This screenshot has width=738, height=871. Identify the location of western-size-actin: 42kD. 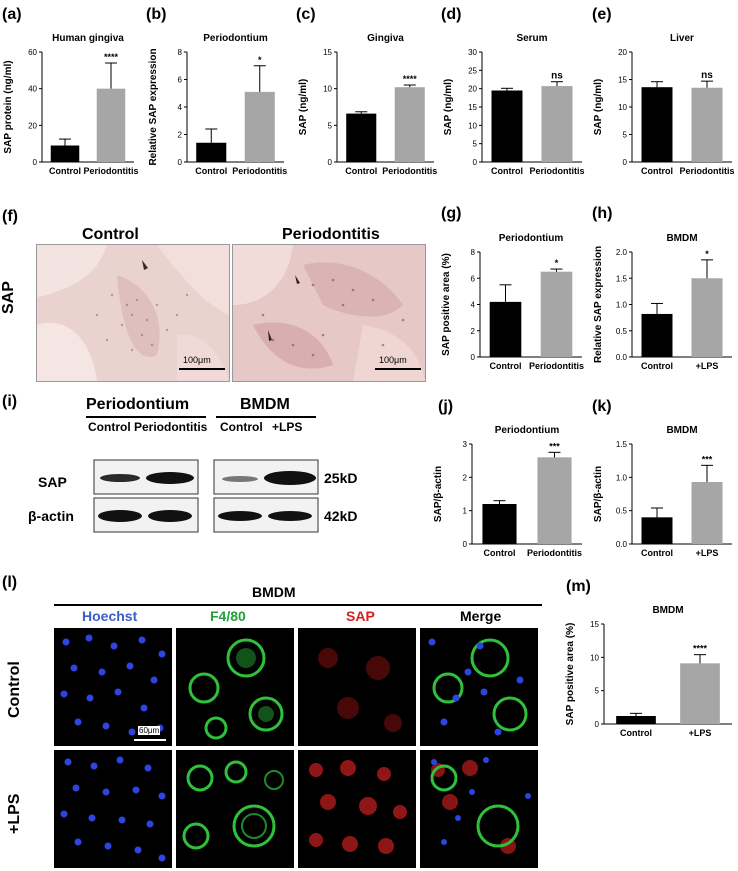
(341, 516).